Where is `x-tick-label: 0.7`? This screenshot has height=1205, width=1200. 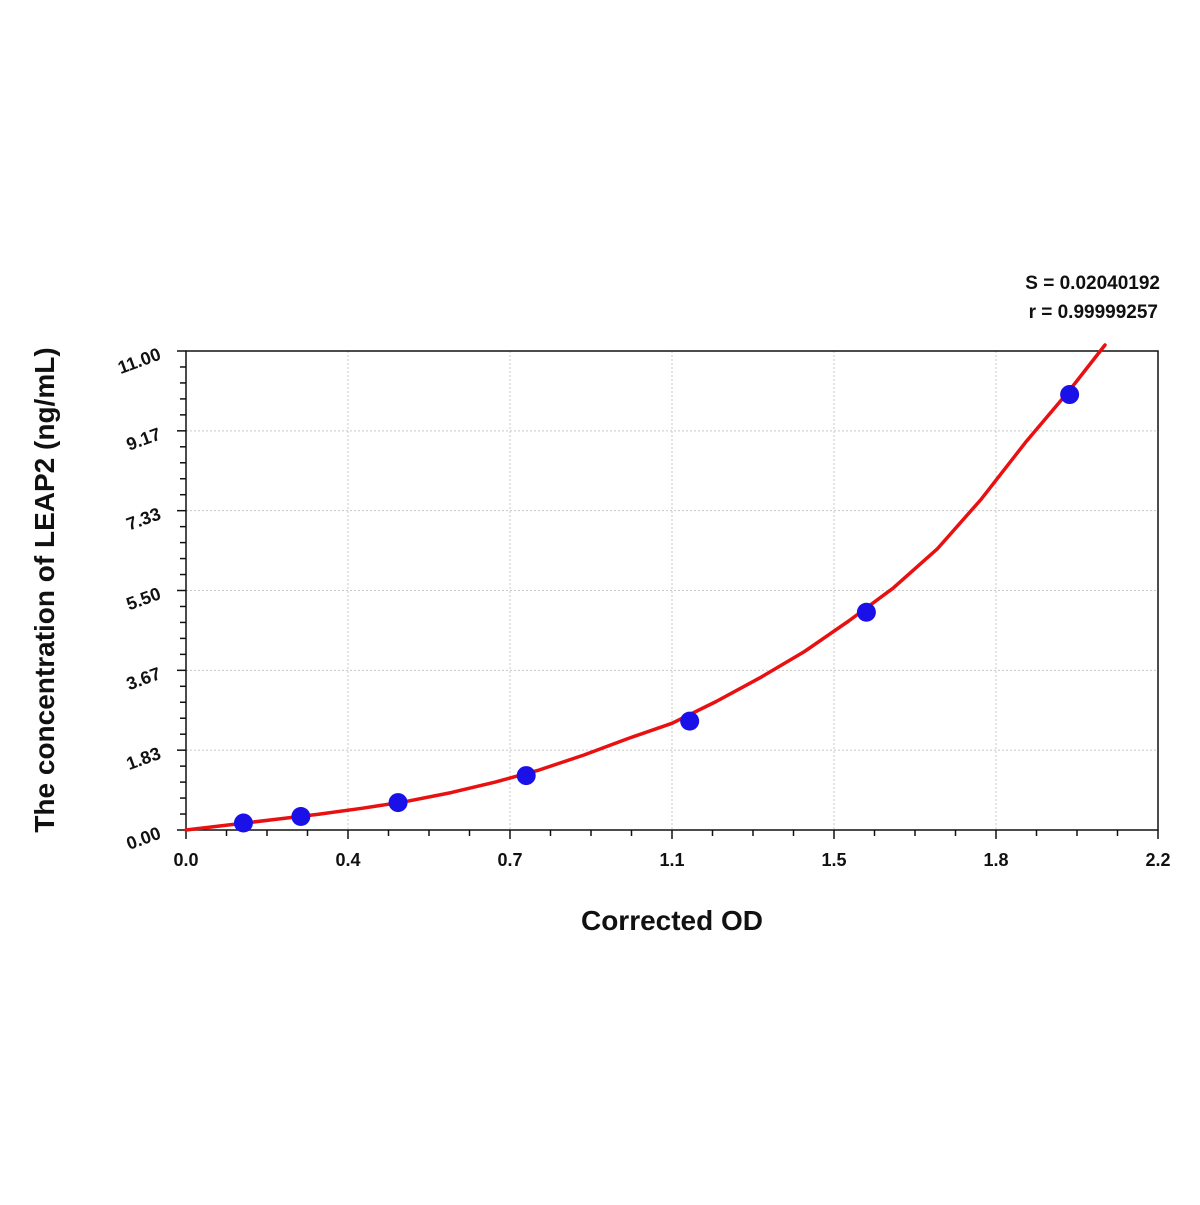
x-tick-label: 0.7 is located at coordinates (509, 860).